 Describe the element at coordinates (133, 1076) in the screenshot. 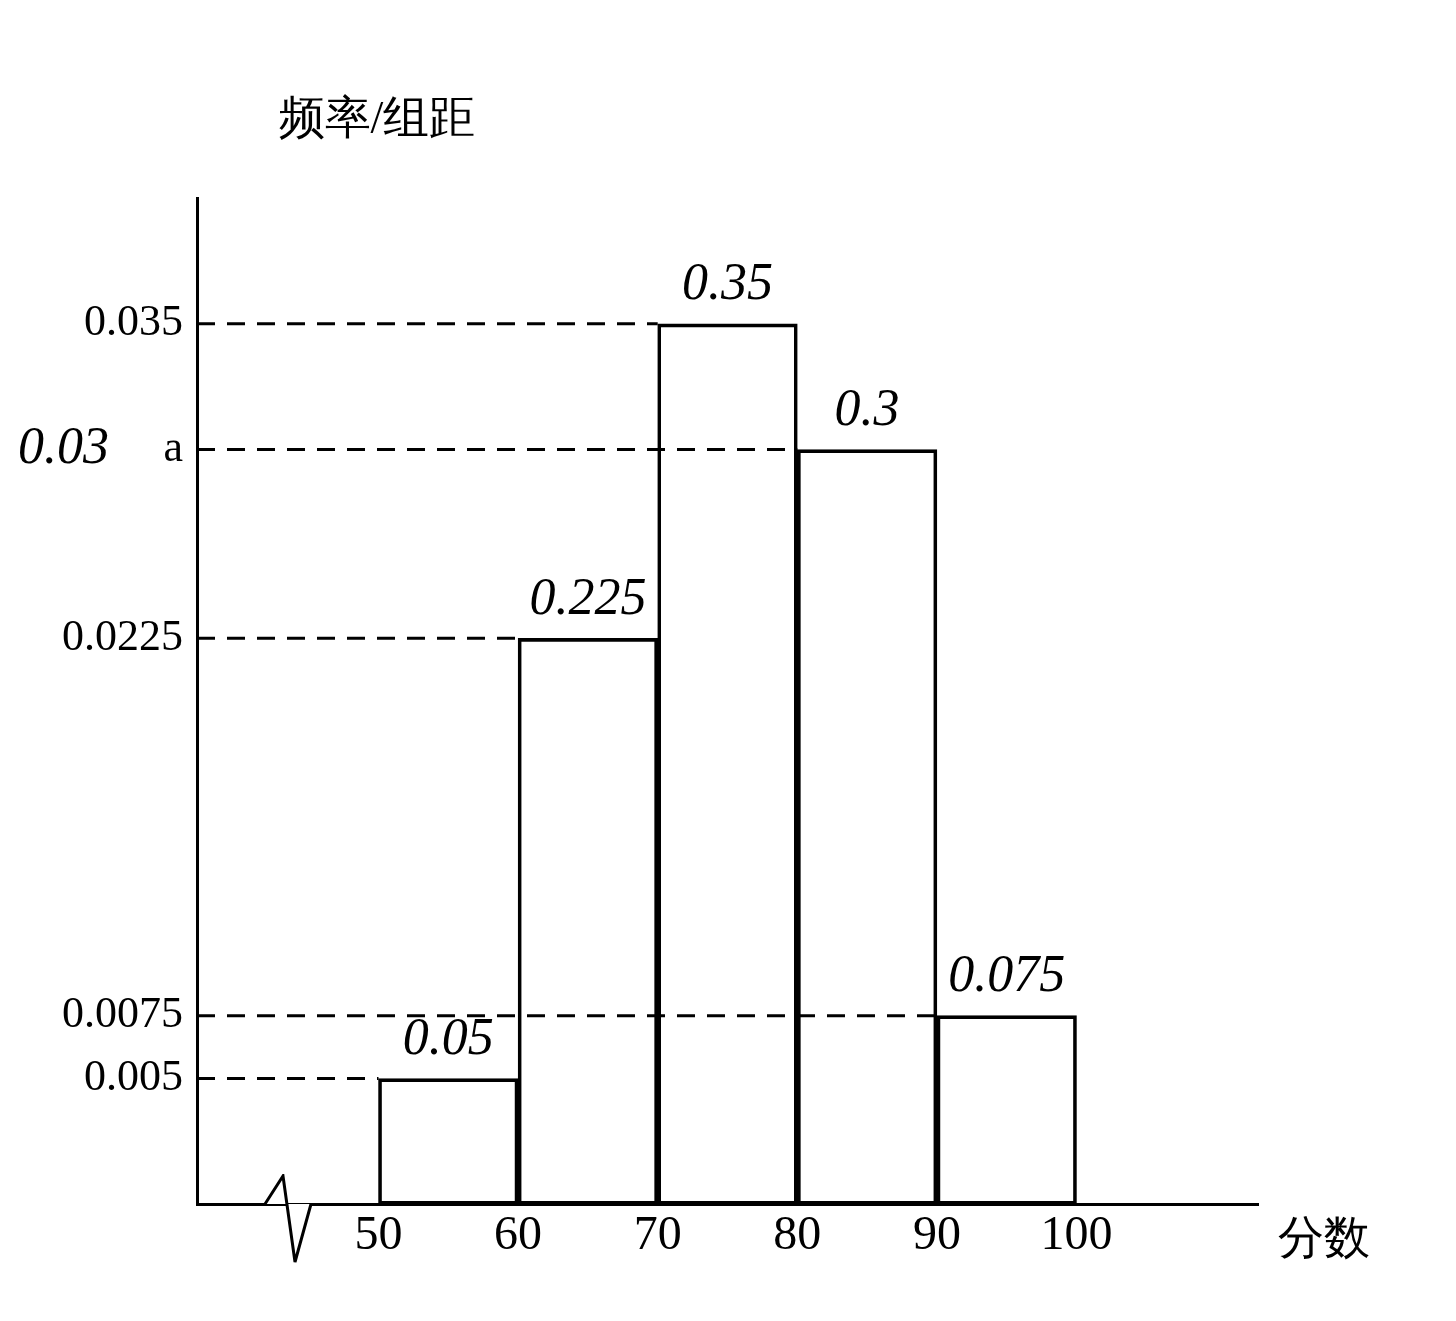

I see `y-tick-label: 0.005` at that location.